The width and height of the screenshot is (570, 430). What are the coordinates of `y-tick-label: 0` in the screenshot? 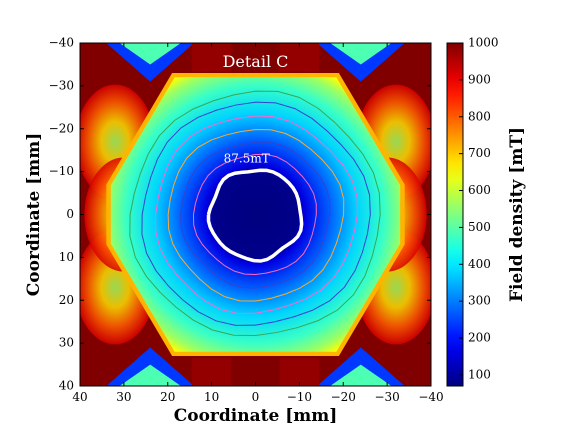 It's located at (70, 214).